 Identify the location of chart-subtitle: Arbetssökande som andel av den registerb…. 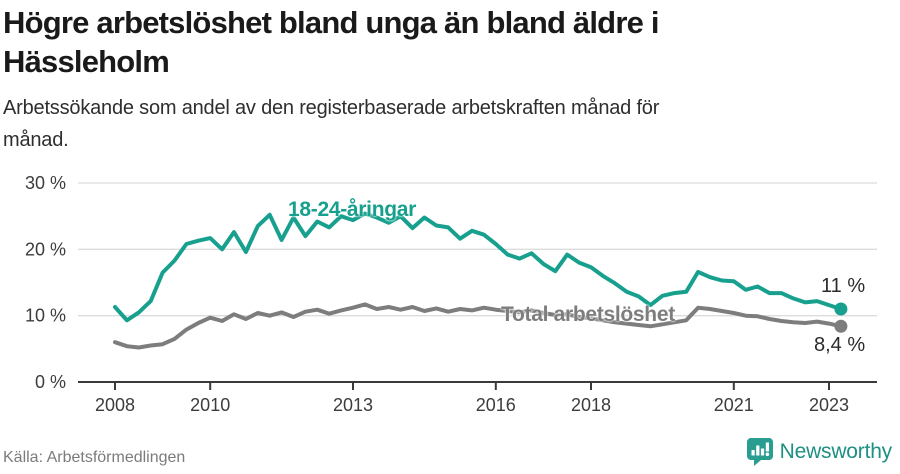
(331, 124).